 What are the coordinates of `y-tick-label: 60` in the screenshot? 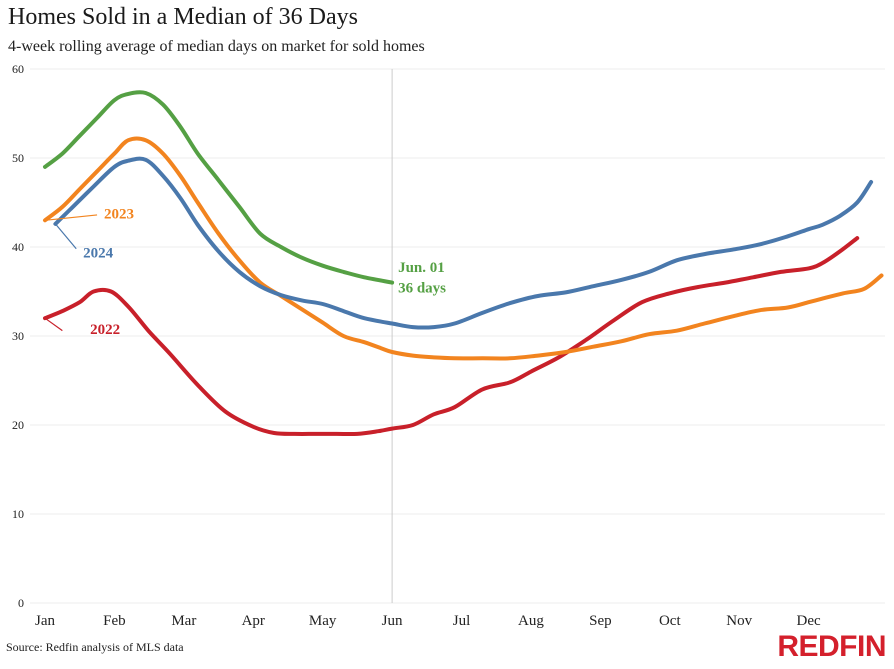 It's located at (18, 69).